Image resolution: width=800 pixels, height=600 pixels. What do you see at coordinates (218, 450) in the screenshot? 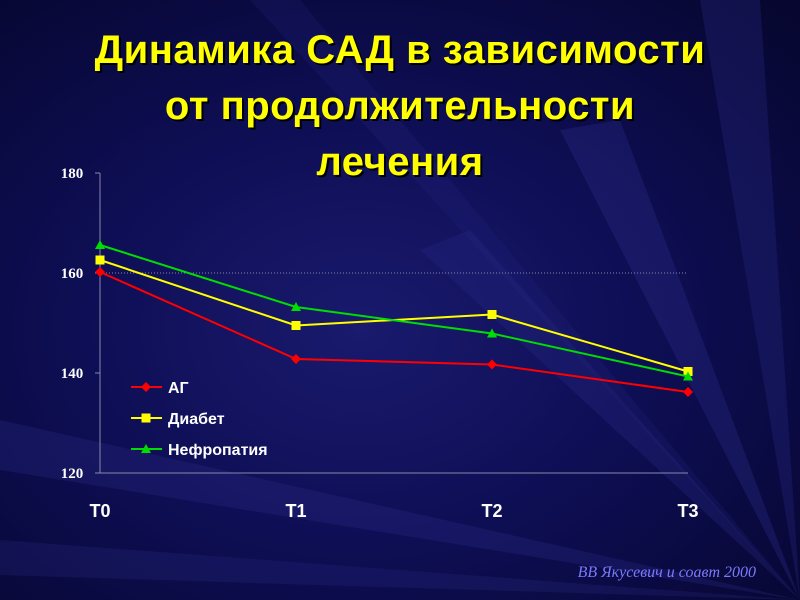
I see `legend-label: Нефропатия` at bounding box center [218, 450].